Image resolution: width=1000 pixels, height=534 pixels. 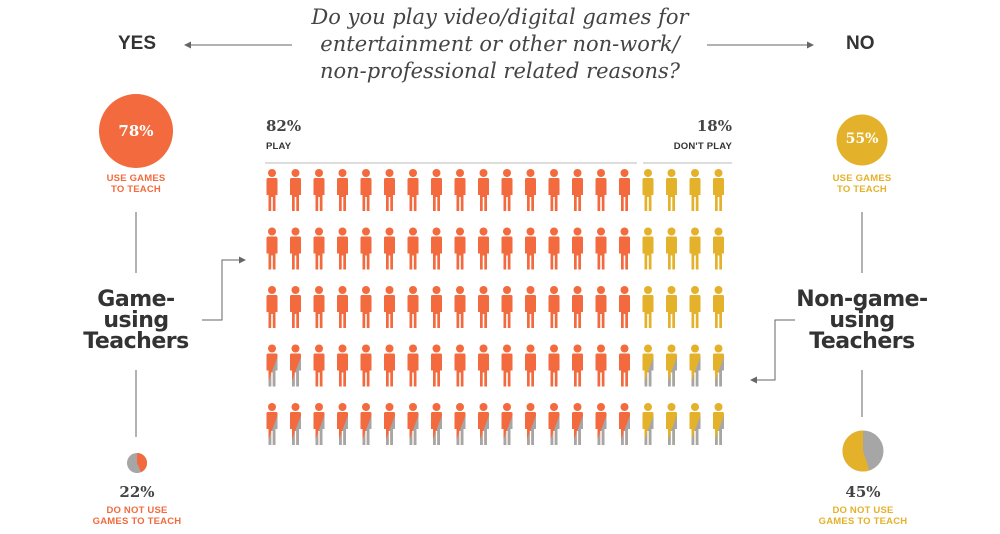 I want to click on question-line: Do you play video/digital games for, so click(x=500, y=17).